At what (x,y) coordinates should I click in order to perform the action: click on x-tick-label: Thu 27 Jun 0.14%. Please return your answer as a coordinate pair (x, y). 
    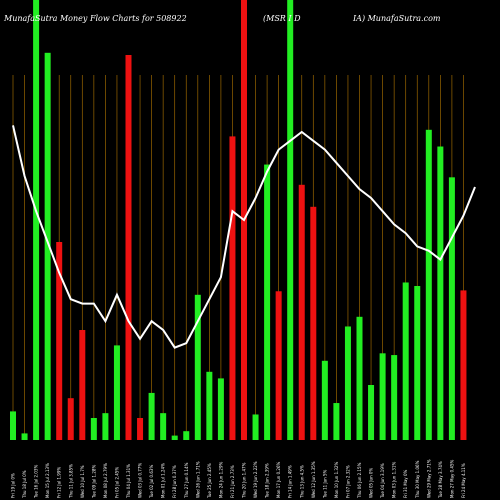
    Looking at the image, I should click on (186, 480).